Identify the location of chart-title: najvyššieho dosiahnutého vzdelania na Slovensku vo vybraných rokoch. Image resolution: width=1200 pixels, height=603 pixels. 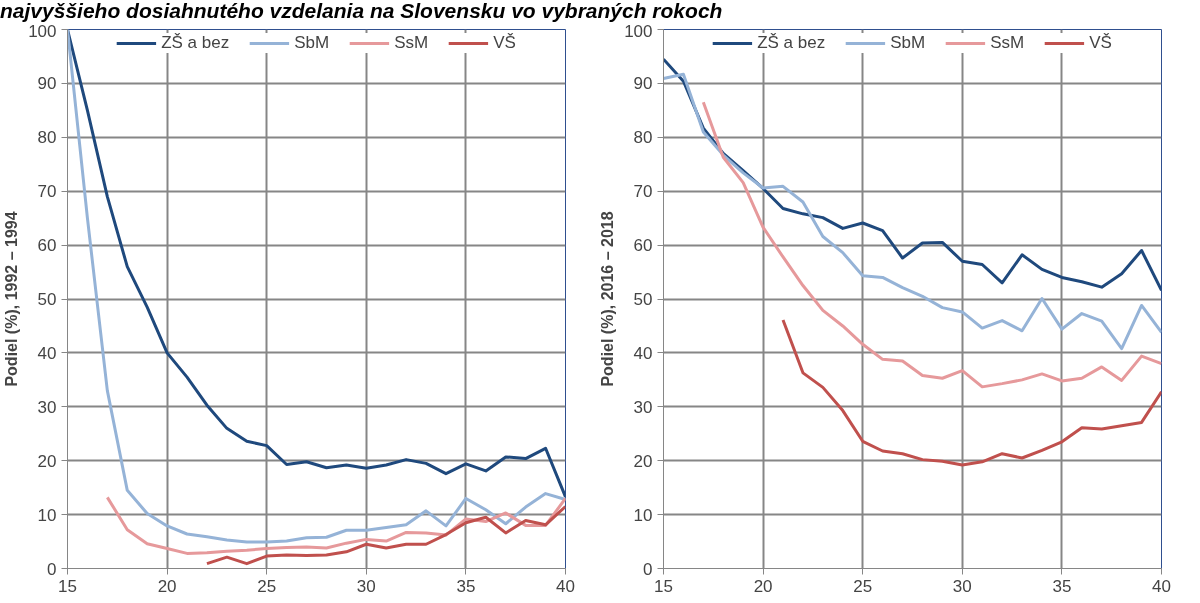
(361, 11).